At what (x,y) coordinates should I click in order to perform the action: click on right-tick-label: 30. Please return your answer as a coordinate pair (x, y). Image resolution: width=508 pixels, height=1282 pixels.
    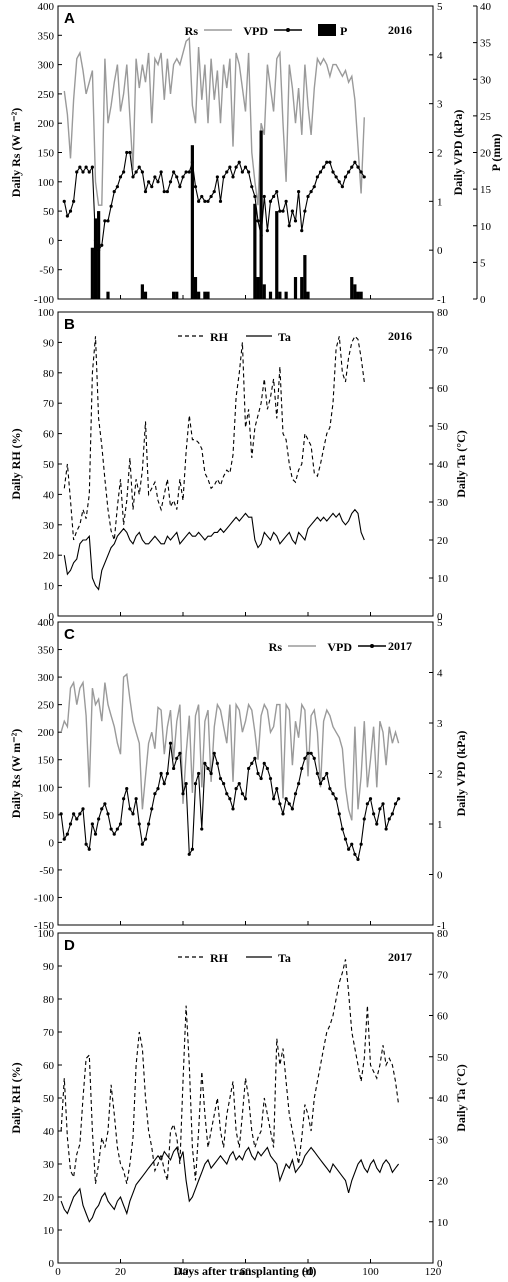
    Looking at the image, I should click on (443, 1140).